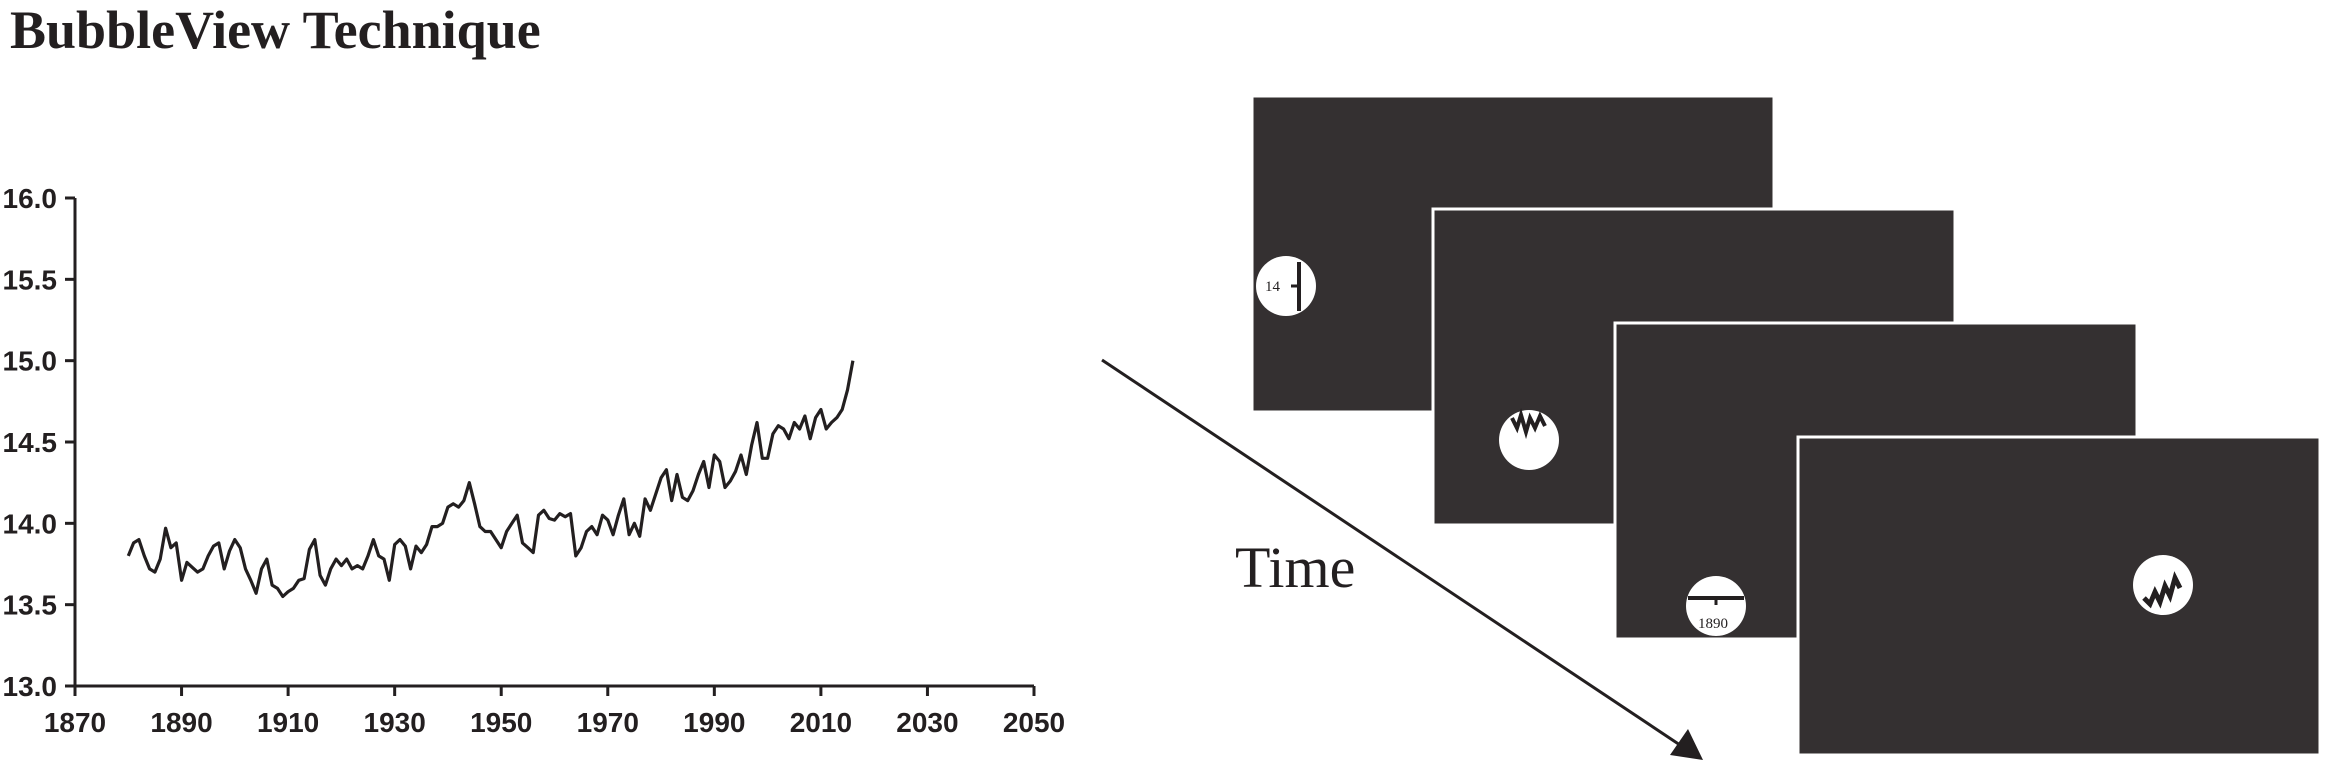 Image resolution: width=2331 pixels, height=764 pixels. What do you see at coordinates (30, 605) in the screenshot?
I see `y-tick-label: 13.5` at bounding box center [30, 605].